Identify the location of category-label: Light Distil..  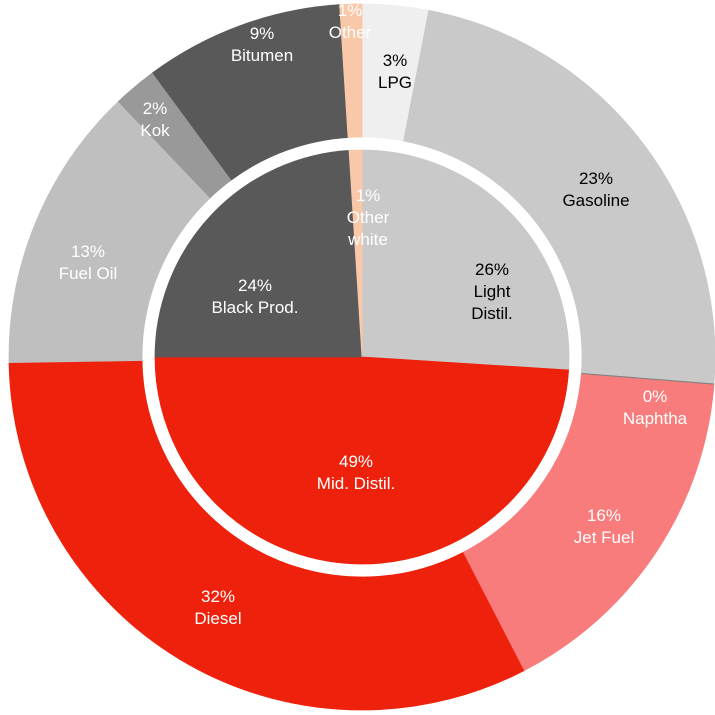
(492, 302).